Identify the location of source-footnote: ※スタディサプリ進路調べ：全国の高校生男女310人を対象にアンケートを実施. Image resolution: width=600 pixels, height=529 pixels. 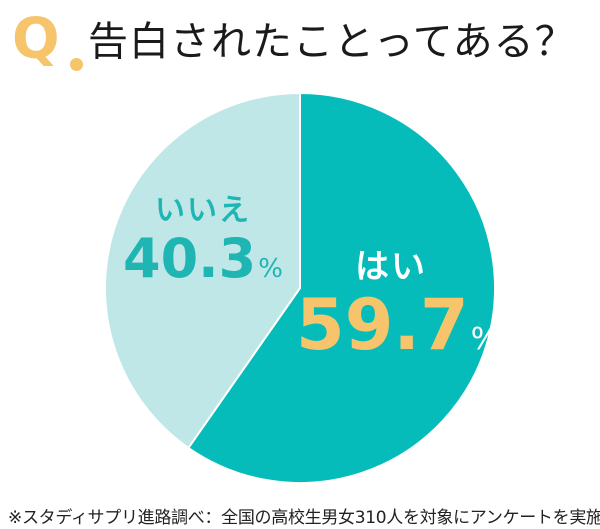
(304, 518).